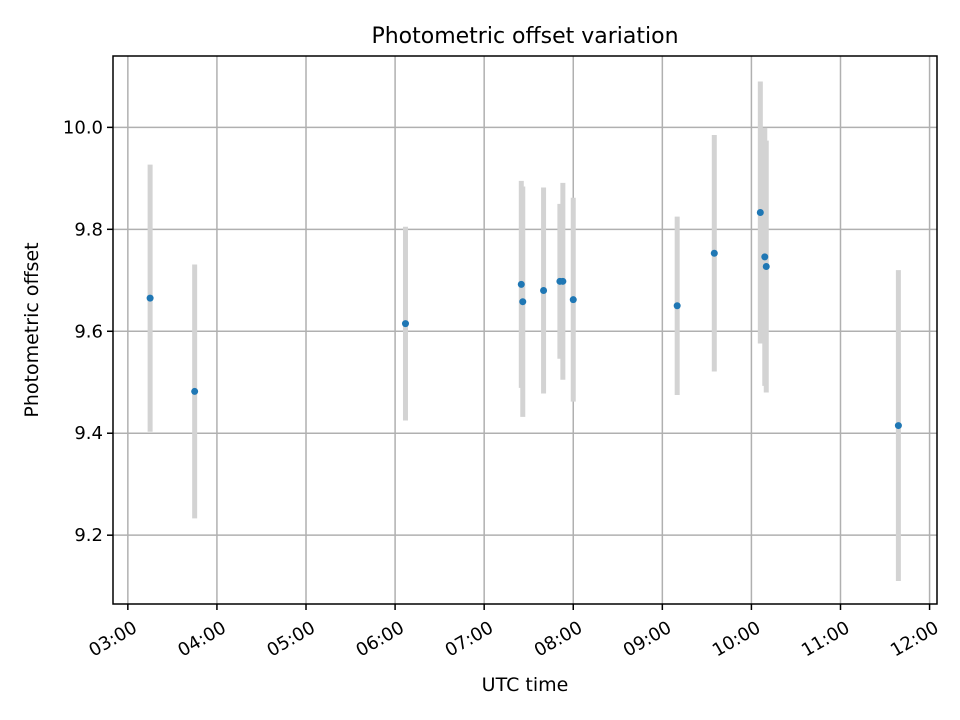 Image resolution: width=960 pixels, height=720 pixels. I want to click on x-axis-label: UTC time, so click(525, 685).